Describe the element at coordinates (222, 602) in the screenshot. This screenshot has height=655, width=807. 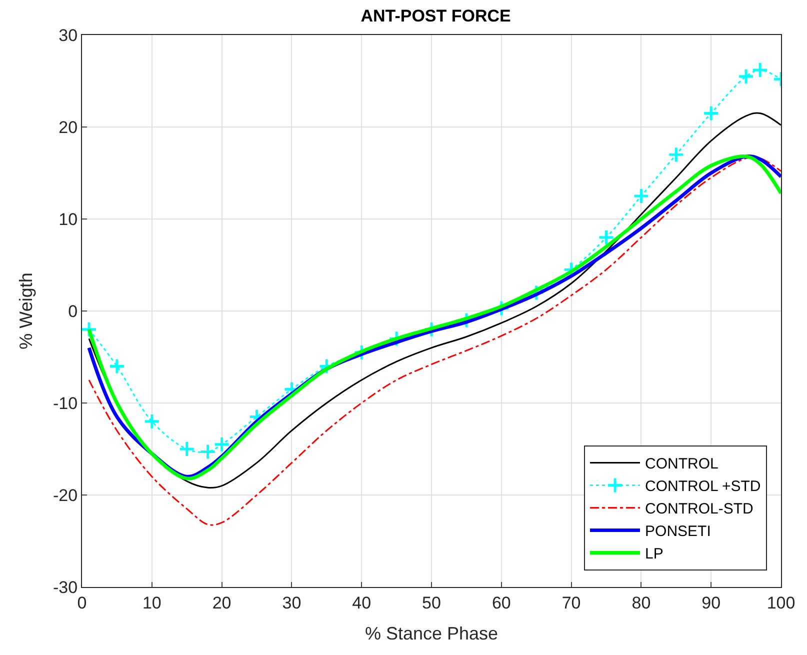
I see `x-tick-label: 20` at that location.